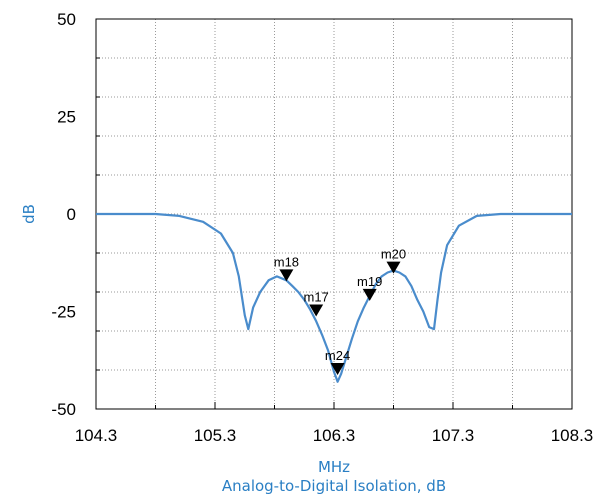 The height and width of the screenshot is (502, 610). I want to click on marker-label-m20: m20, so click(393, 254).